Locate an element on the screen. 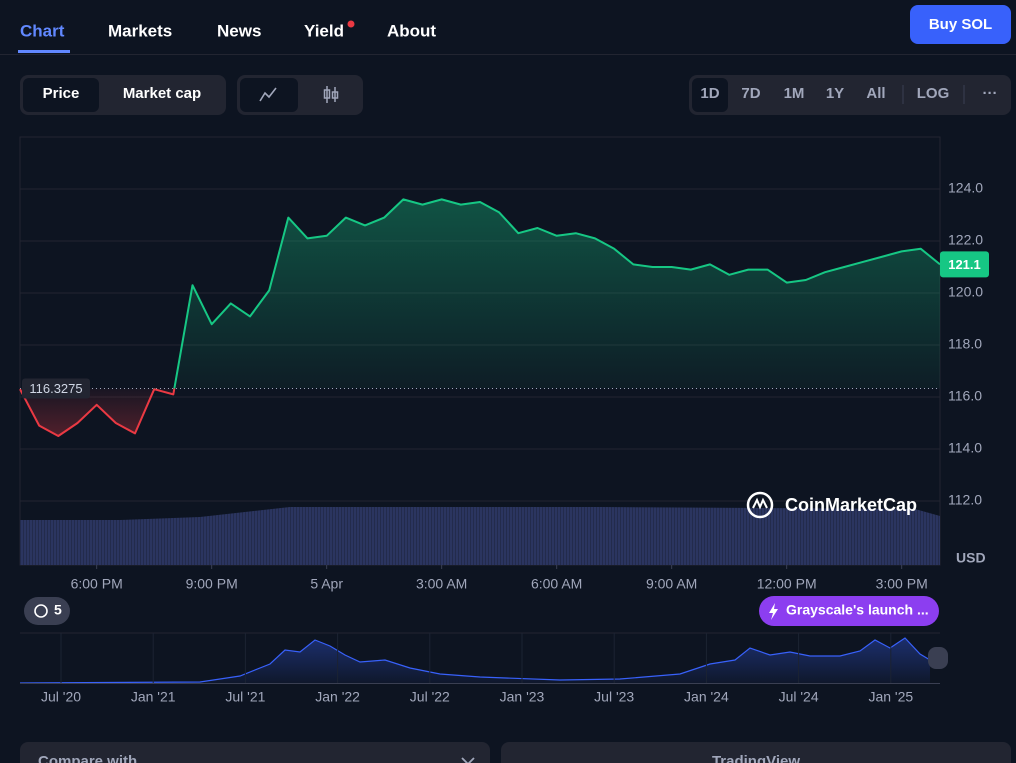 This screenshot has width=1016, height=763. compare-label: Compare with is located at coordinates (87, 758).